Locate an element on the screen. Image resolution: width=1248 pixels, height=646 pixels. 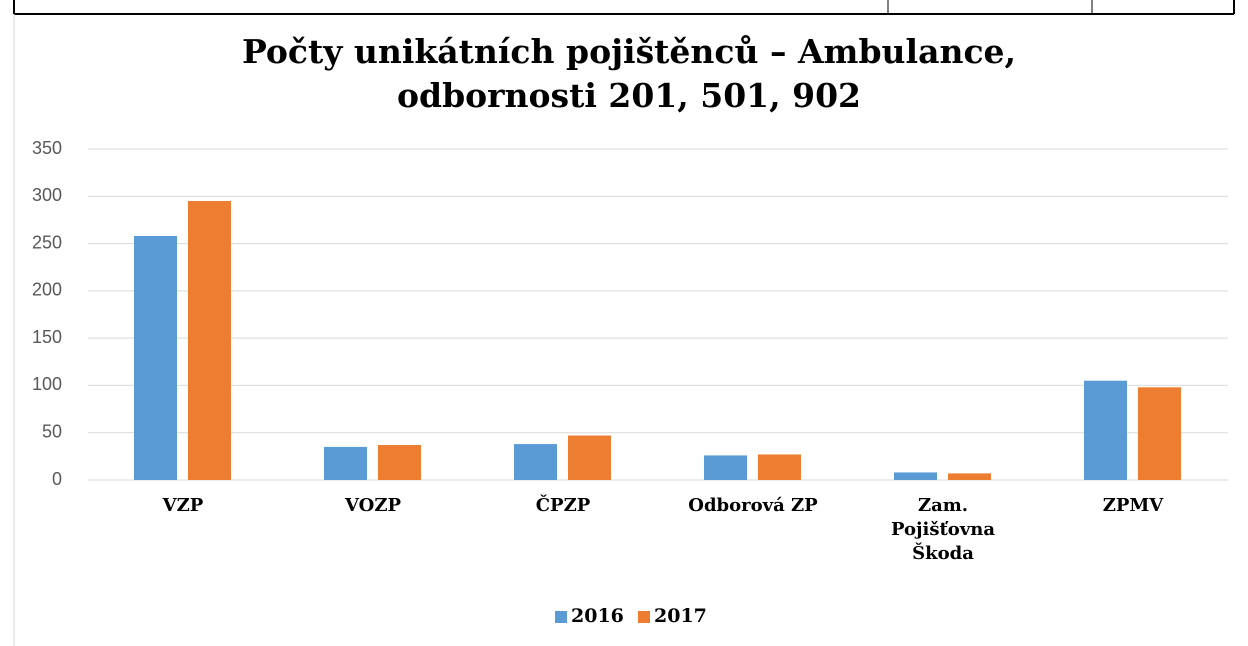
x-tick-label: Zam. Pojišťovna Škoda is located at coordinates (943, 529).